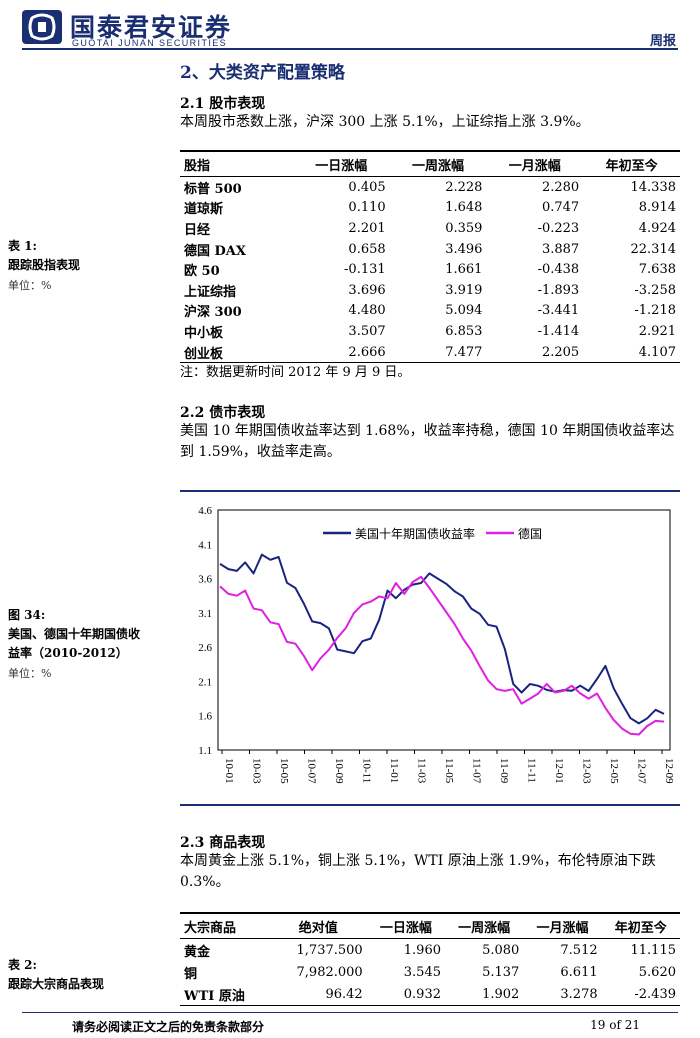 The height and width of the screenshot is (1038, 700). Describe the element at coordinates (44, 265) in the screenshot. I see `table1-caption: 跟踪股指表现` at that location.